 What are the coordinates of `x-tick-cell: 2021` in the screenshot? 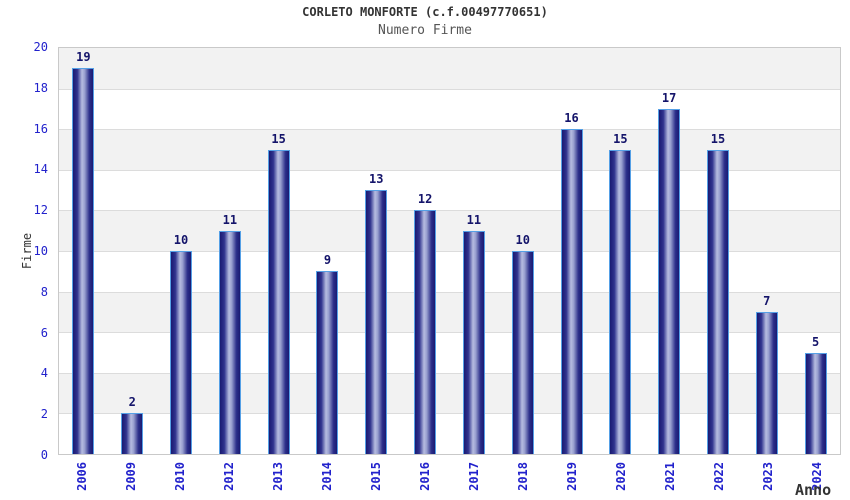 It's located at (669, 481).